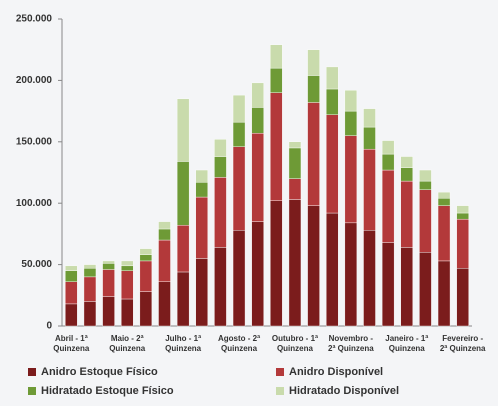  I want to click on y-tick-label: 250.000, so click(34, 19).